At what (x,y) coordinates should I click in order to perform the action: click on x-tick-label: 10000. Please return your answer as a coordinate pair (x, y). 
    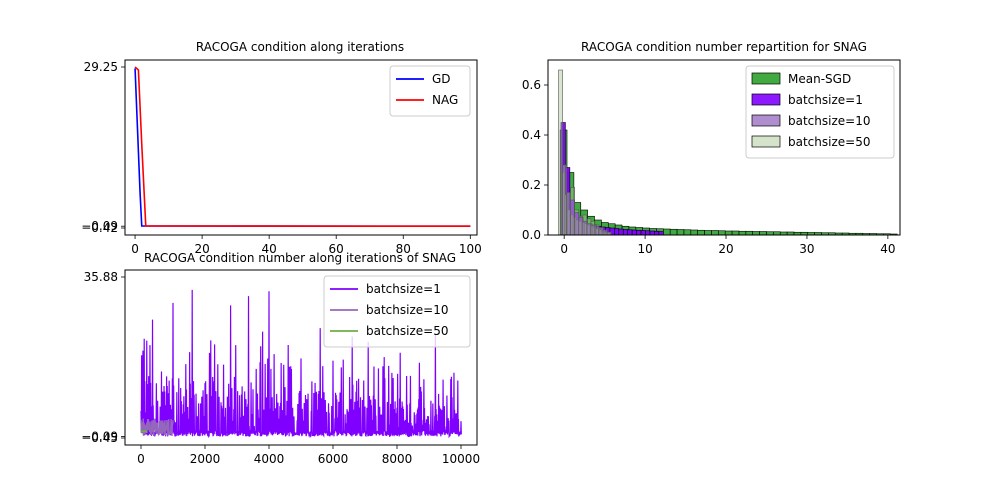
    Looking at the image, I should click on (461, 459).